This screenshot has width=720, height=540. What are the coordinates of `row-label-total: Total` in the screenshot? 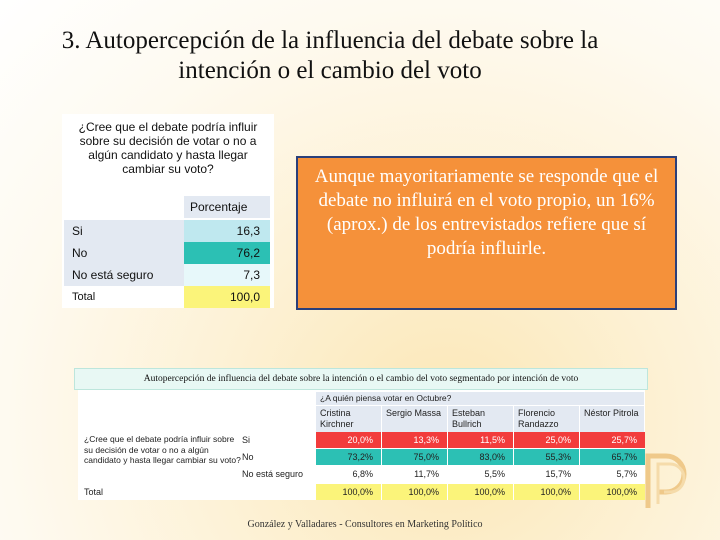 It's located at (94, 492).